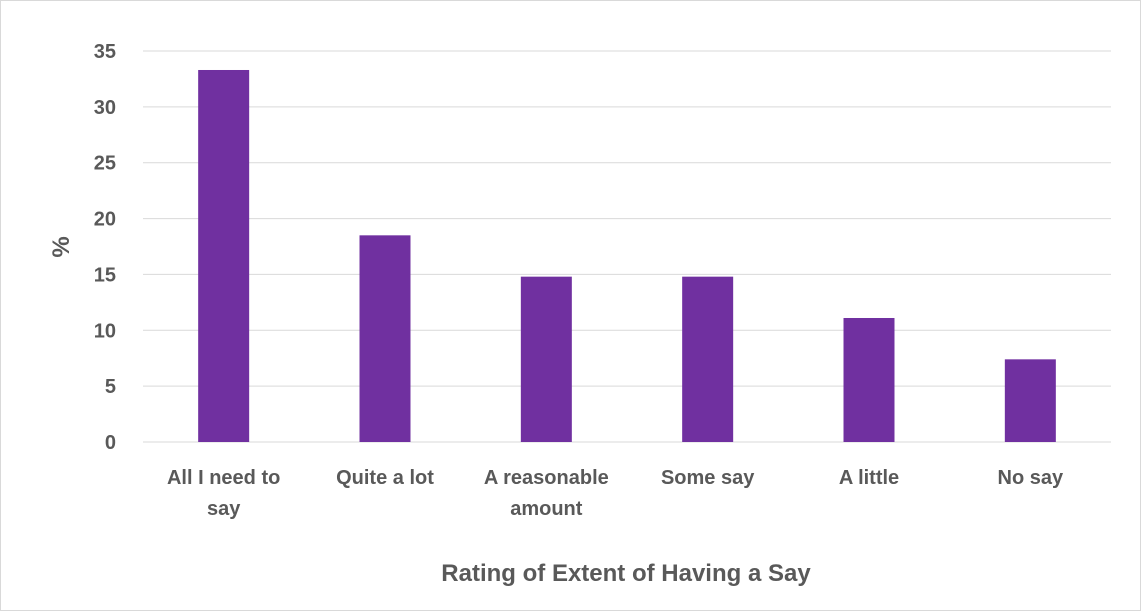 This screenshot has width=1141, height=612. I want to click on y-tick-label: 25, so click(105, 164).